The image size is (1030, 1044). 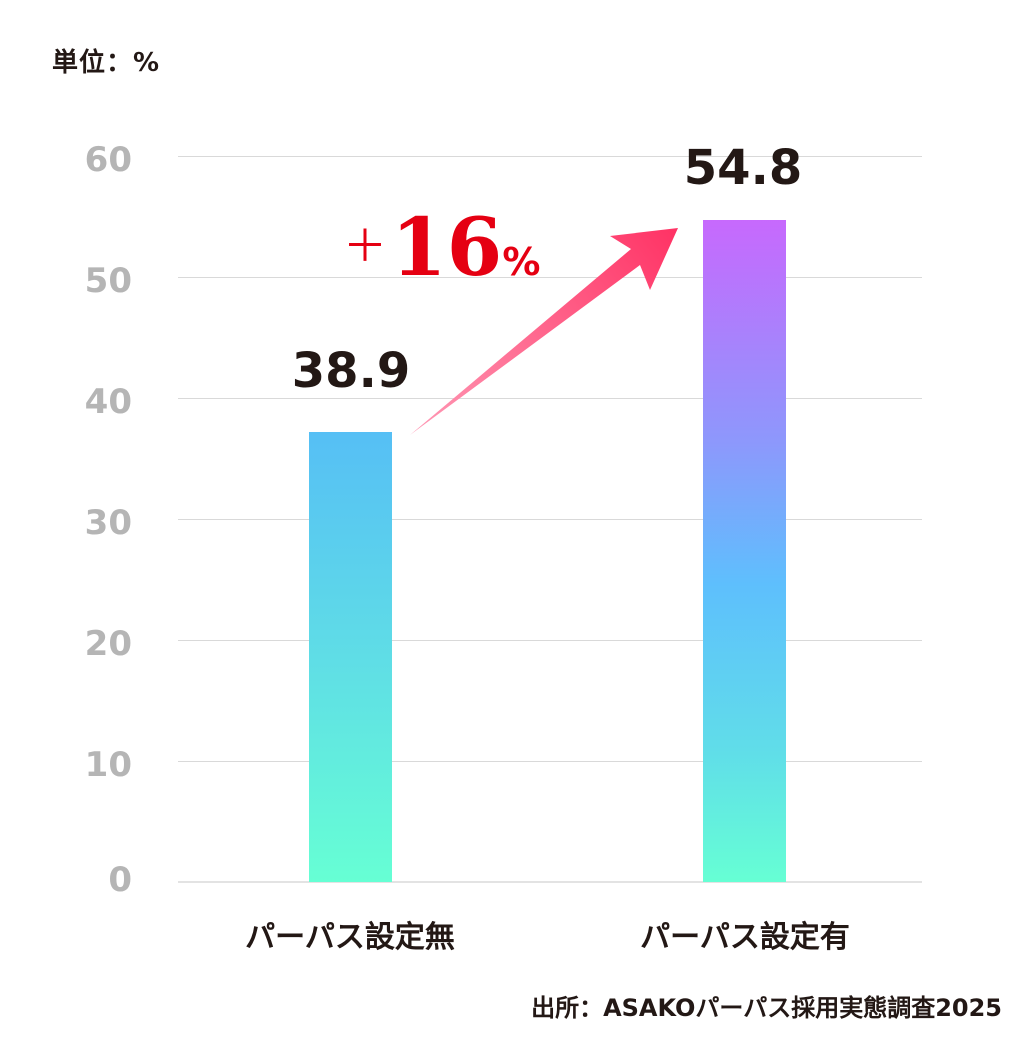 I want to click on bar-with-purpose, so click(x=744, y=551).